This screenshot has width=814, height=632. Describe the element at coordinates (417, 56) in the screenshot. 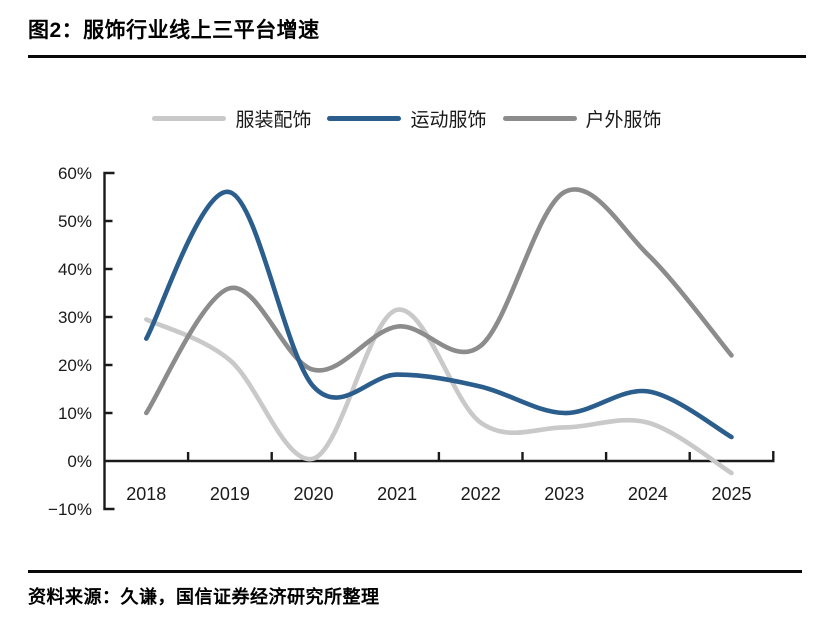

I see `title-rule` at that location.